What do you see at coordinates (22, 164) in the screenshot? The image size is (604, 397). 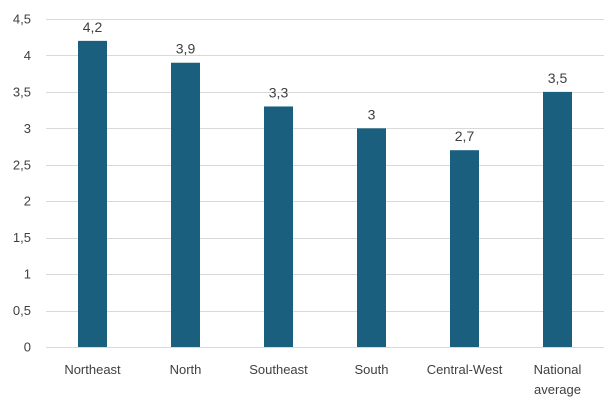 I see `y-tick-label: 2,5` at bounding box center [22, 164].